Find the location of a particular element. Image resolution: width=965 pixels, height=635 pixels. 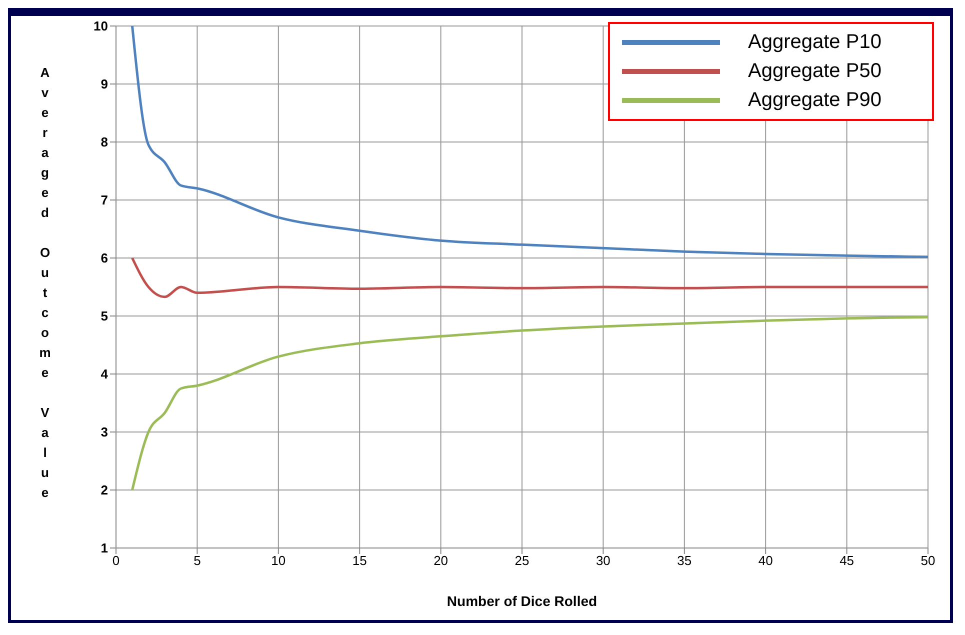

x-tick-label: 0 is located at coordinates (116, 560).